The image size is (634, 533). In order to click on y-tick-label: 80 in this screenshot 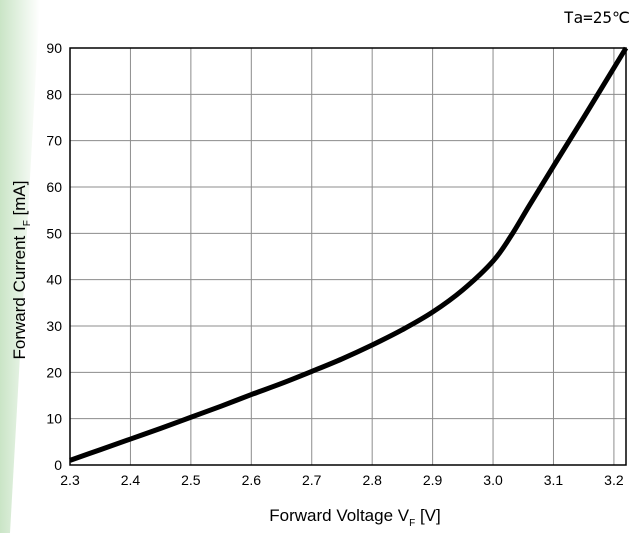, I will do `click(54, 94)`.